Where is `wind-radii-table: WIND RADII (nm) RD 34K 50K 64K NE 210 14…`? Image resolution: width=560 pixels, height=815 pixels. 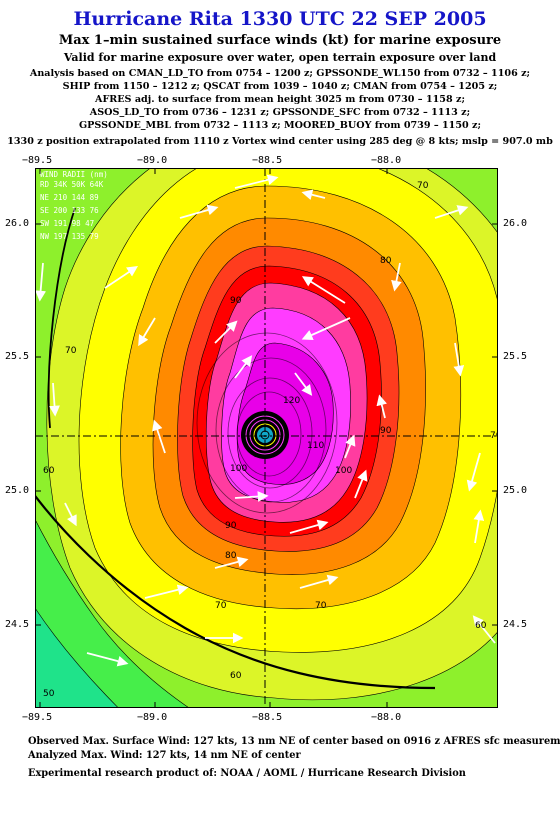 wind-radii-table: WIND RADII (nm) RD 34K 50K 64K NE 210 14… is located at coordinates (74, 205).